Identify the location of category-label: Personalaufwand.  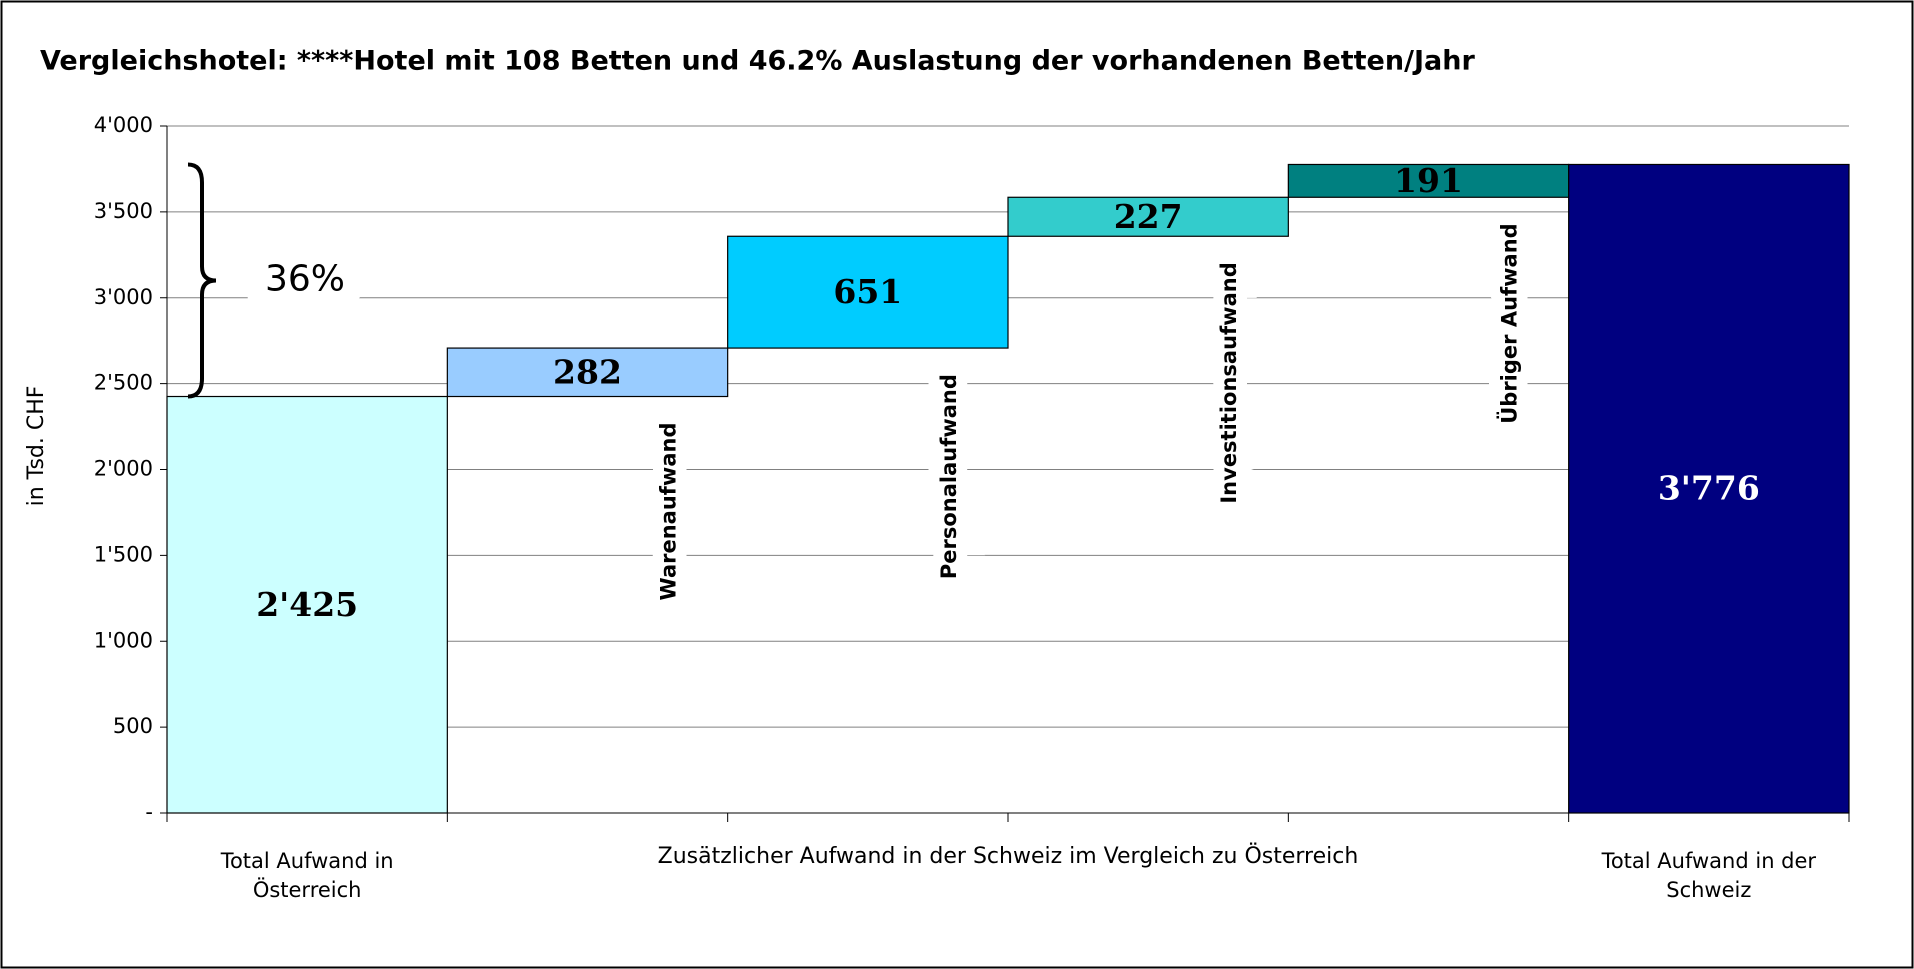
(949, 476).